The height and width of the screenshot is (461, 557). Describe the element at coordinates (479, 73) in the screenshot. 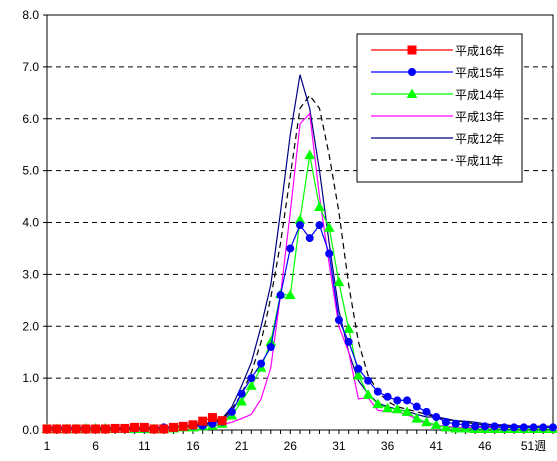

I see `legend-label: 平成15年` at that location.